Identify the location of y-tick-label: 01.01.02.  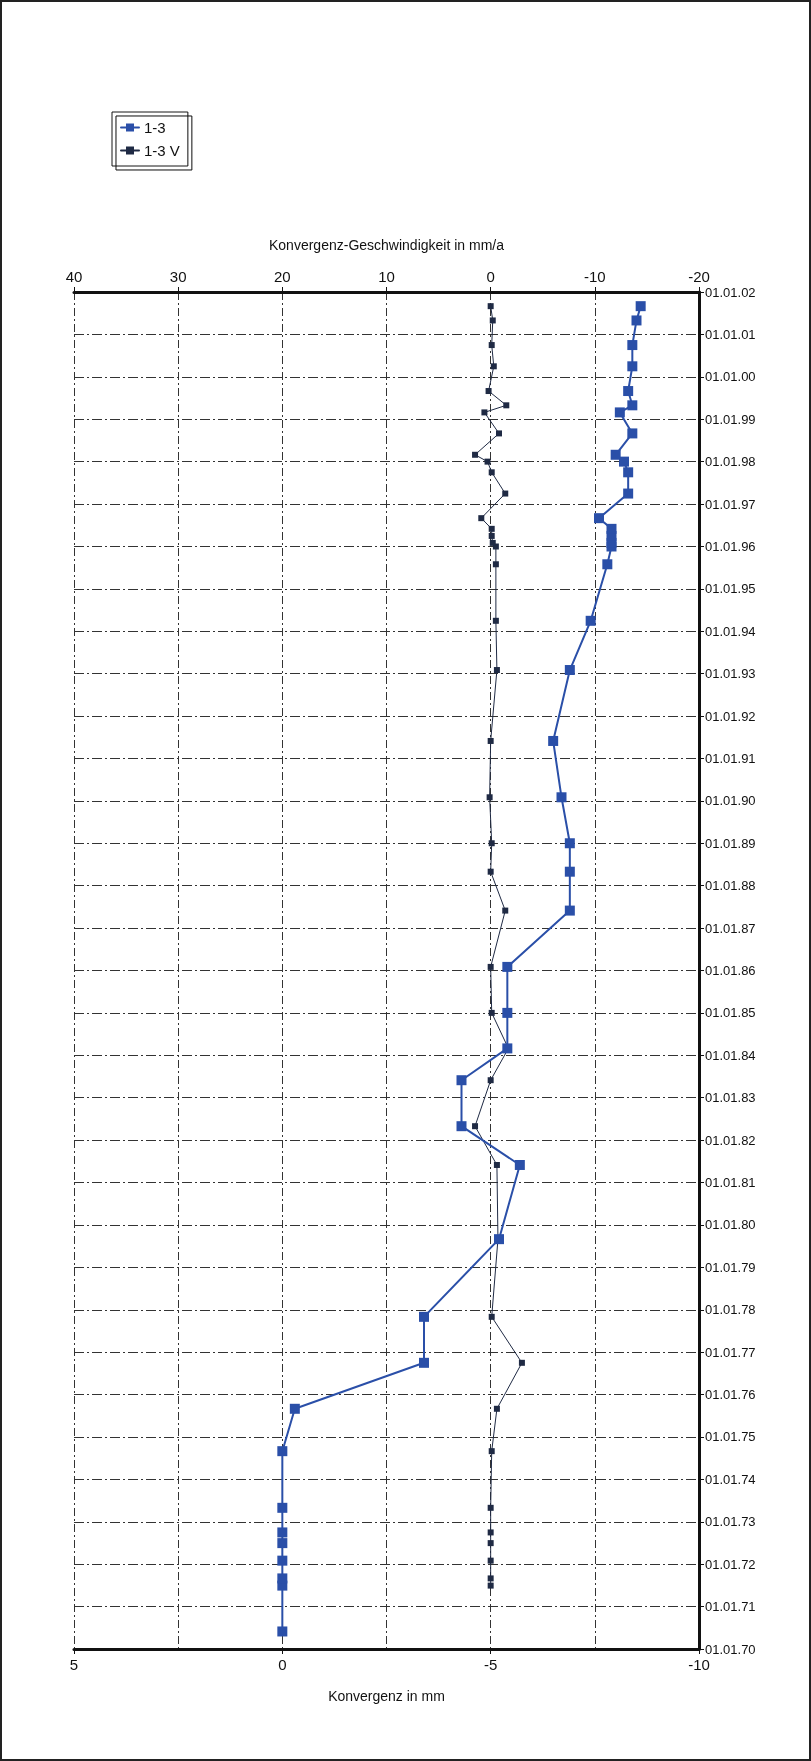
(730, 292).